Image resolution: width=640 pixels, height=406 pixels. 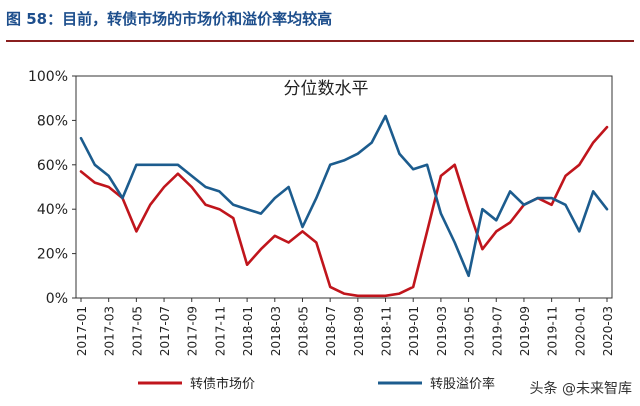 I want to click on x-tick-label: 2020-01, so click(x=580, y=331).